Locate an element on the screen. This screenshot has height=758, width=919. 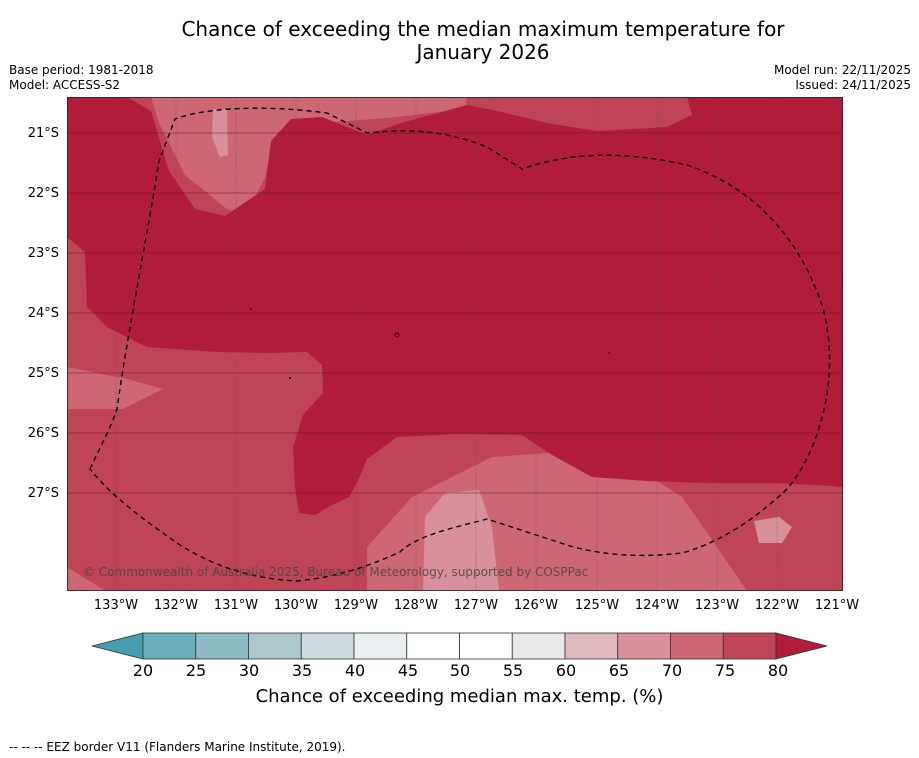
lon-label-125w: 125°W is located at coordinates (597, 605).